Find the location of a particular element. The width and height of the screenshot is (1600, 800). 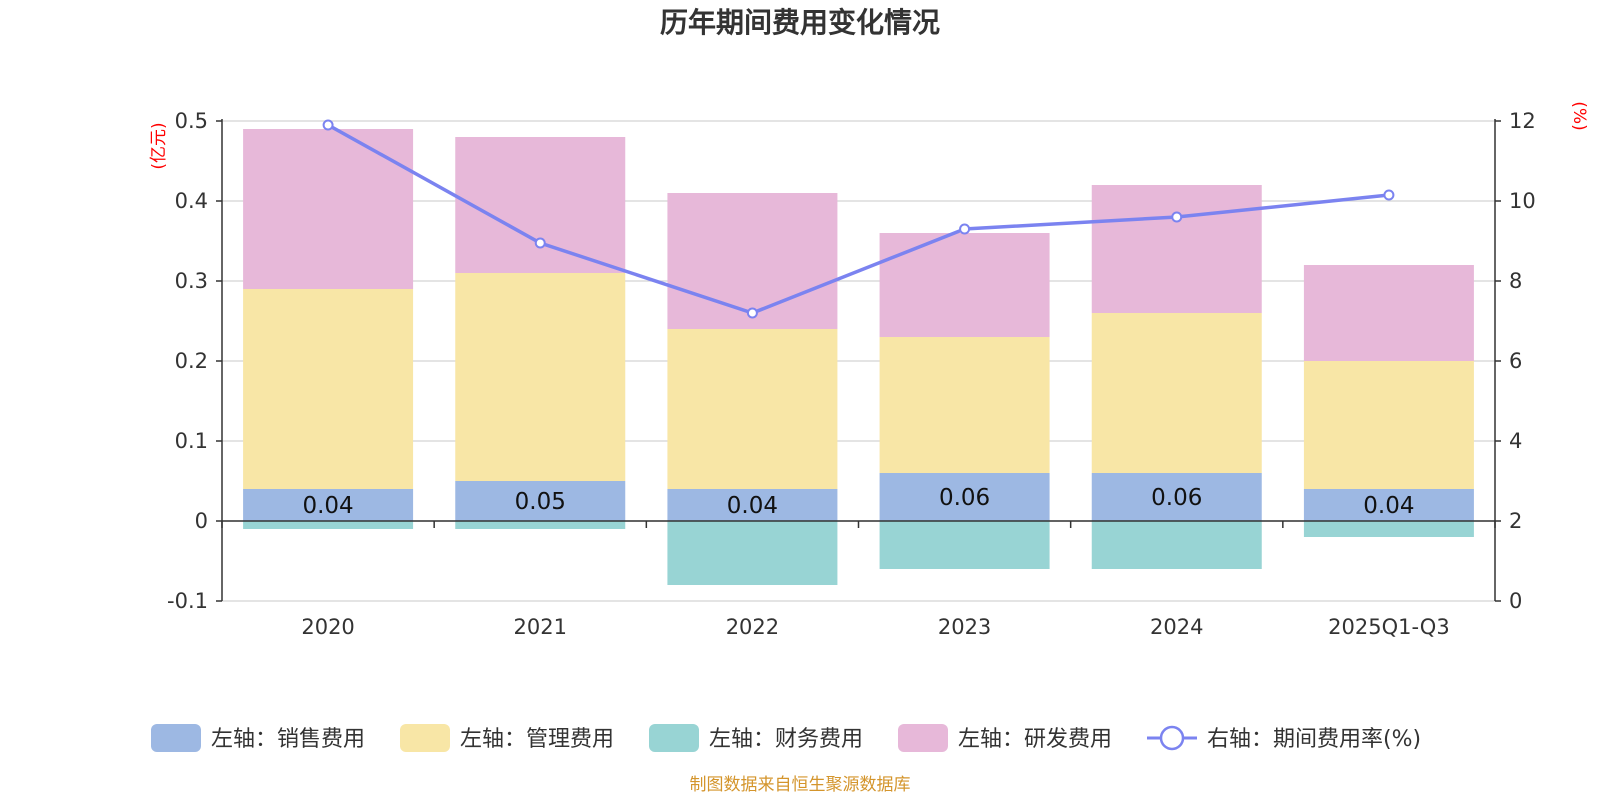

legend-item: 右轴：期间费用率(%) is located at coordinates (1284, 738).